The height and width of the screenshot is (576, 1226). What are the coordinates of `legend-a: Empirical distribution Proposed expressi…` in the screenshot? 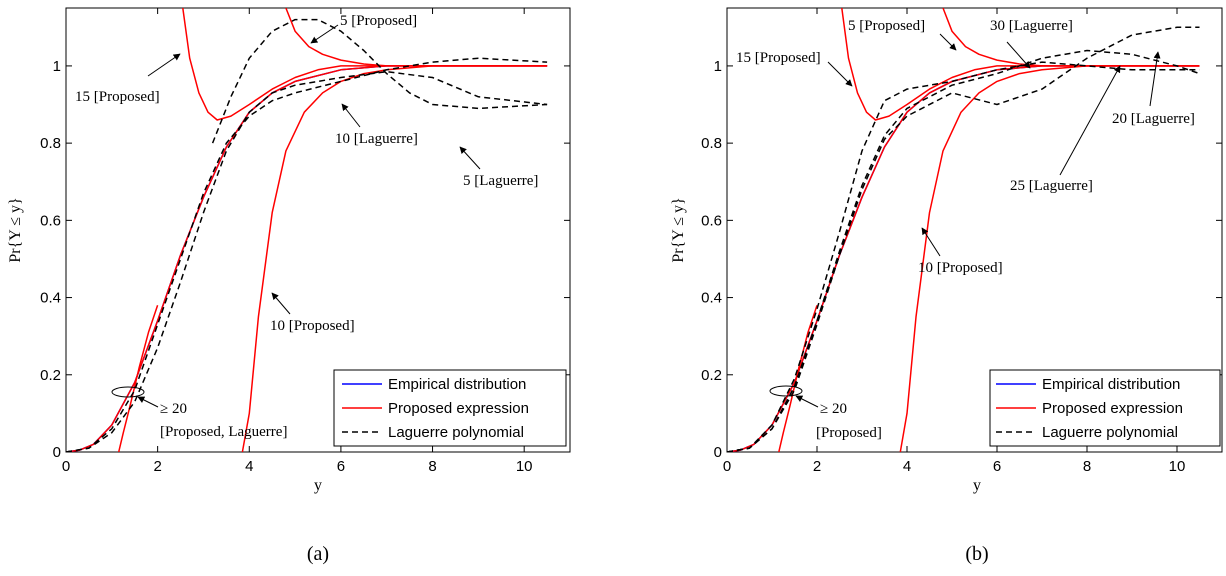 It's located at (450, 408).